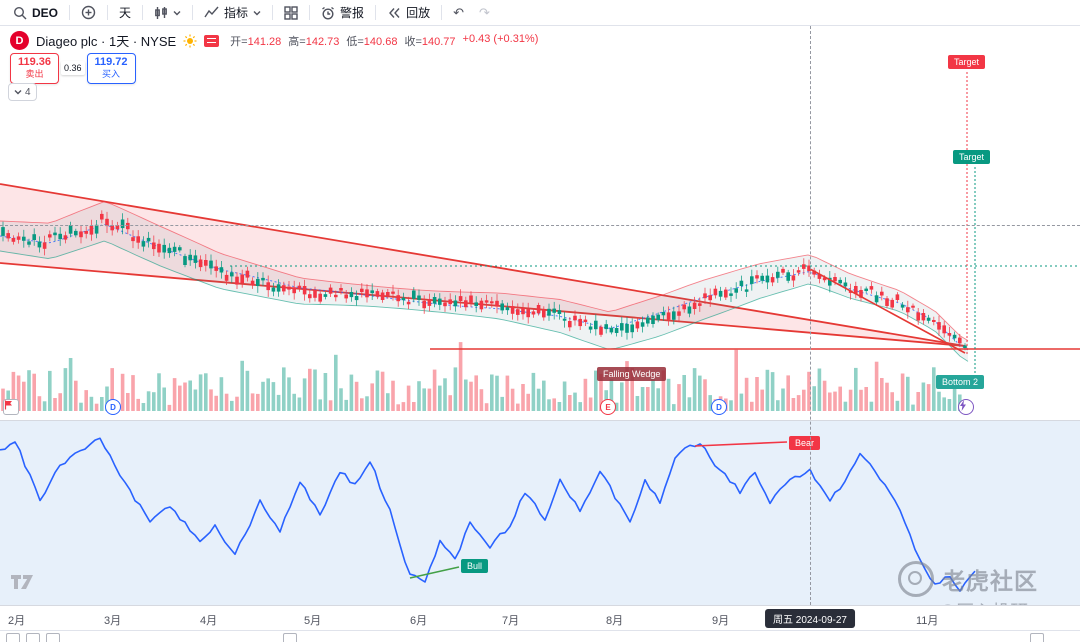 This screenshot has height=642, width=1080. What do you see at coordinates (236, 13) in the screenshot?
I see `indicators-label: 指标` at bounding box center [236, 13].